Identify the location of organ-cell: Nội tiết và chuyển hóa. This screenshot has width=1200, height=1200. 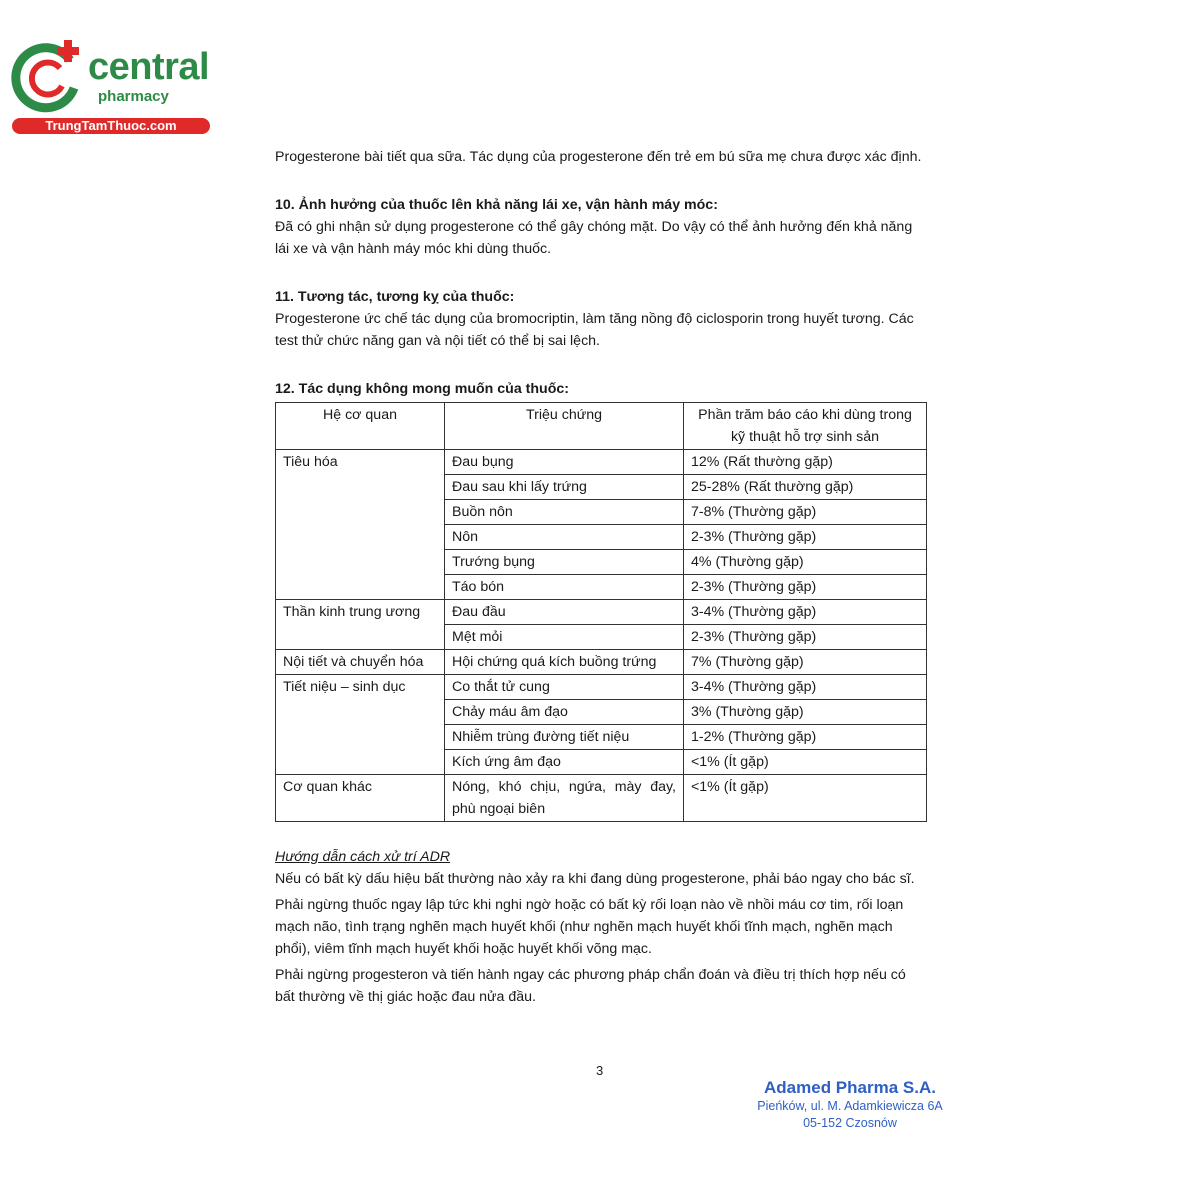
(360, 662).